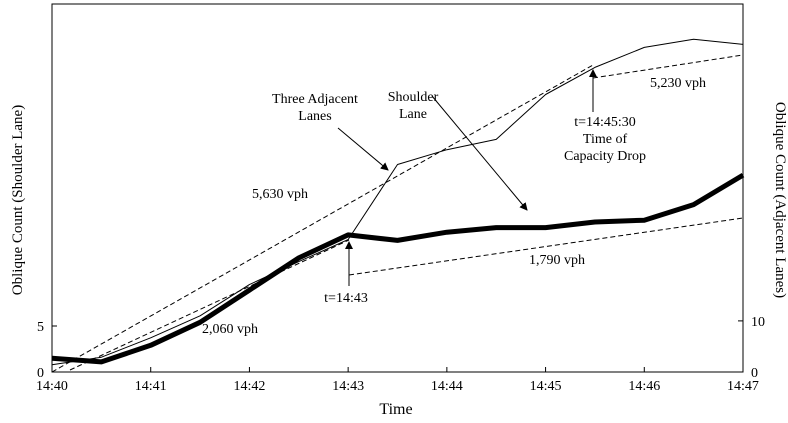  I want to click on x-tick-label: 14:47, so click(743, 386).